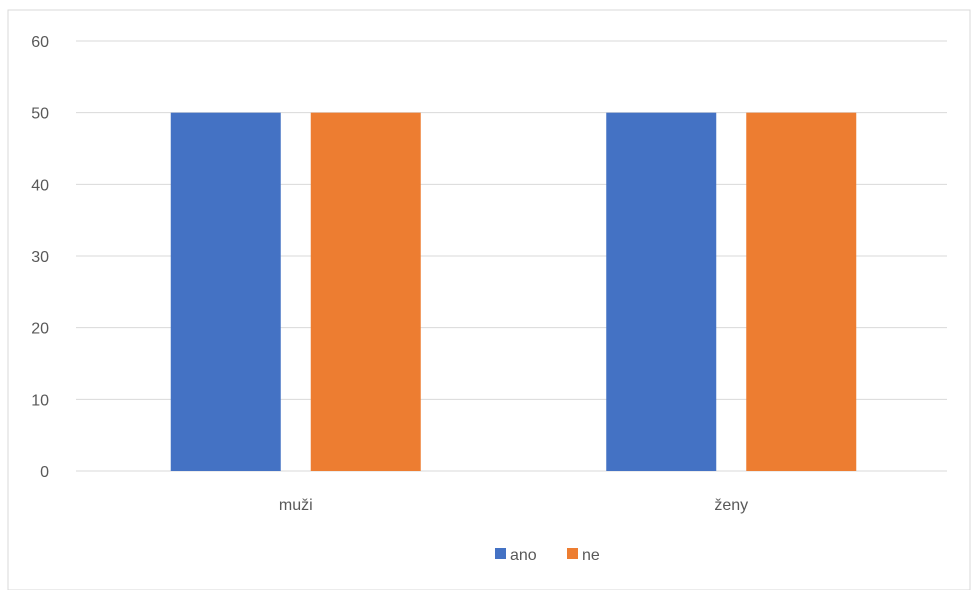  I want to click on legend-label-ne: ne, so click(591, 555).